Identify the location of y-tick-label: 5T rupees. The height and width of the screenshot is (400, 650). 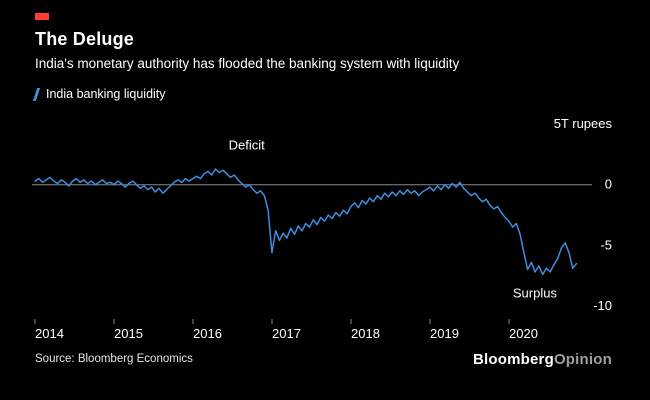
(583, 123).